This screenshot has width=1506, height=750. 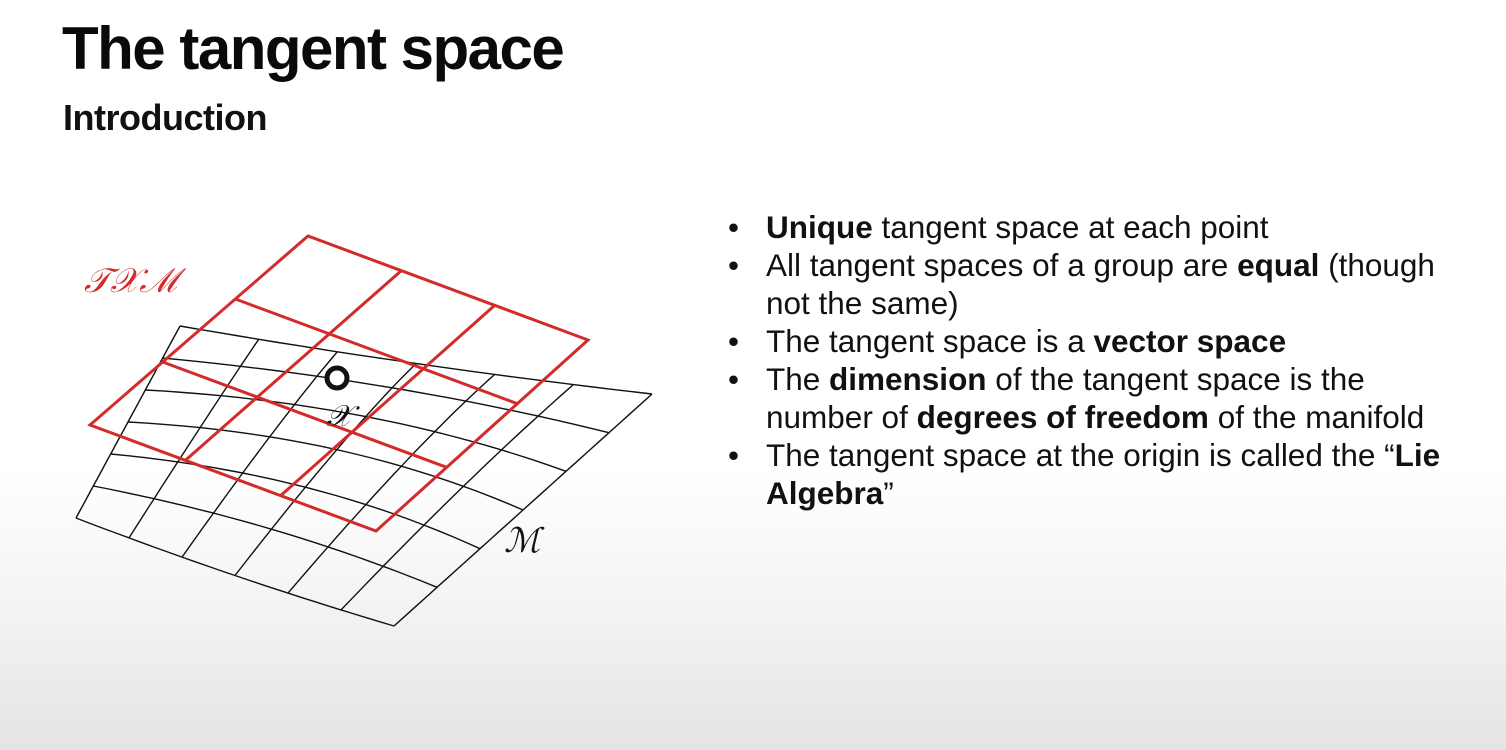 I want to click on bullet-emphasis: equal, so click(x=1278, y=265).